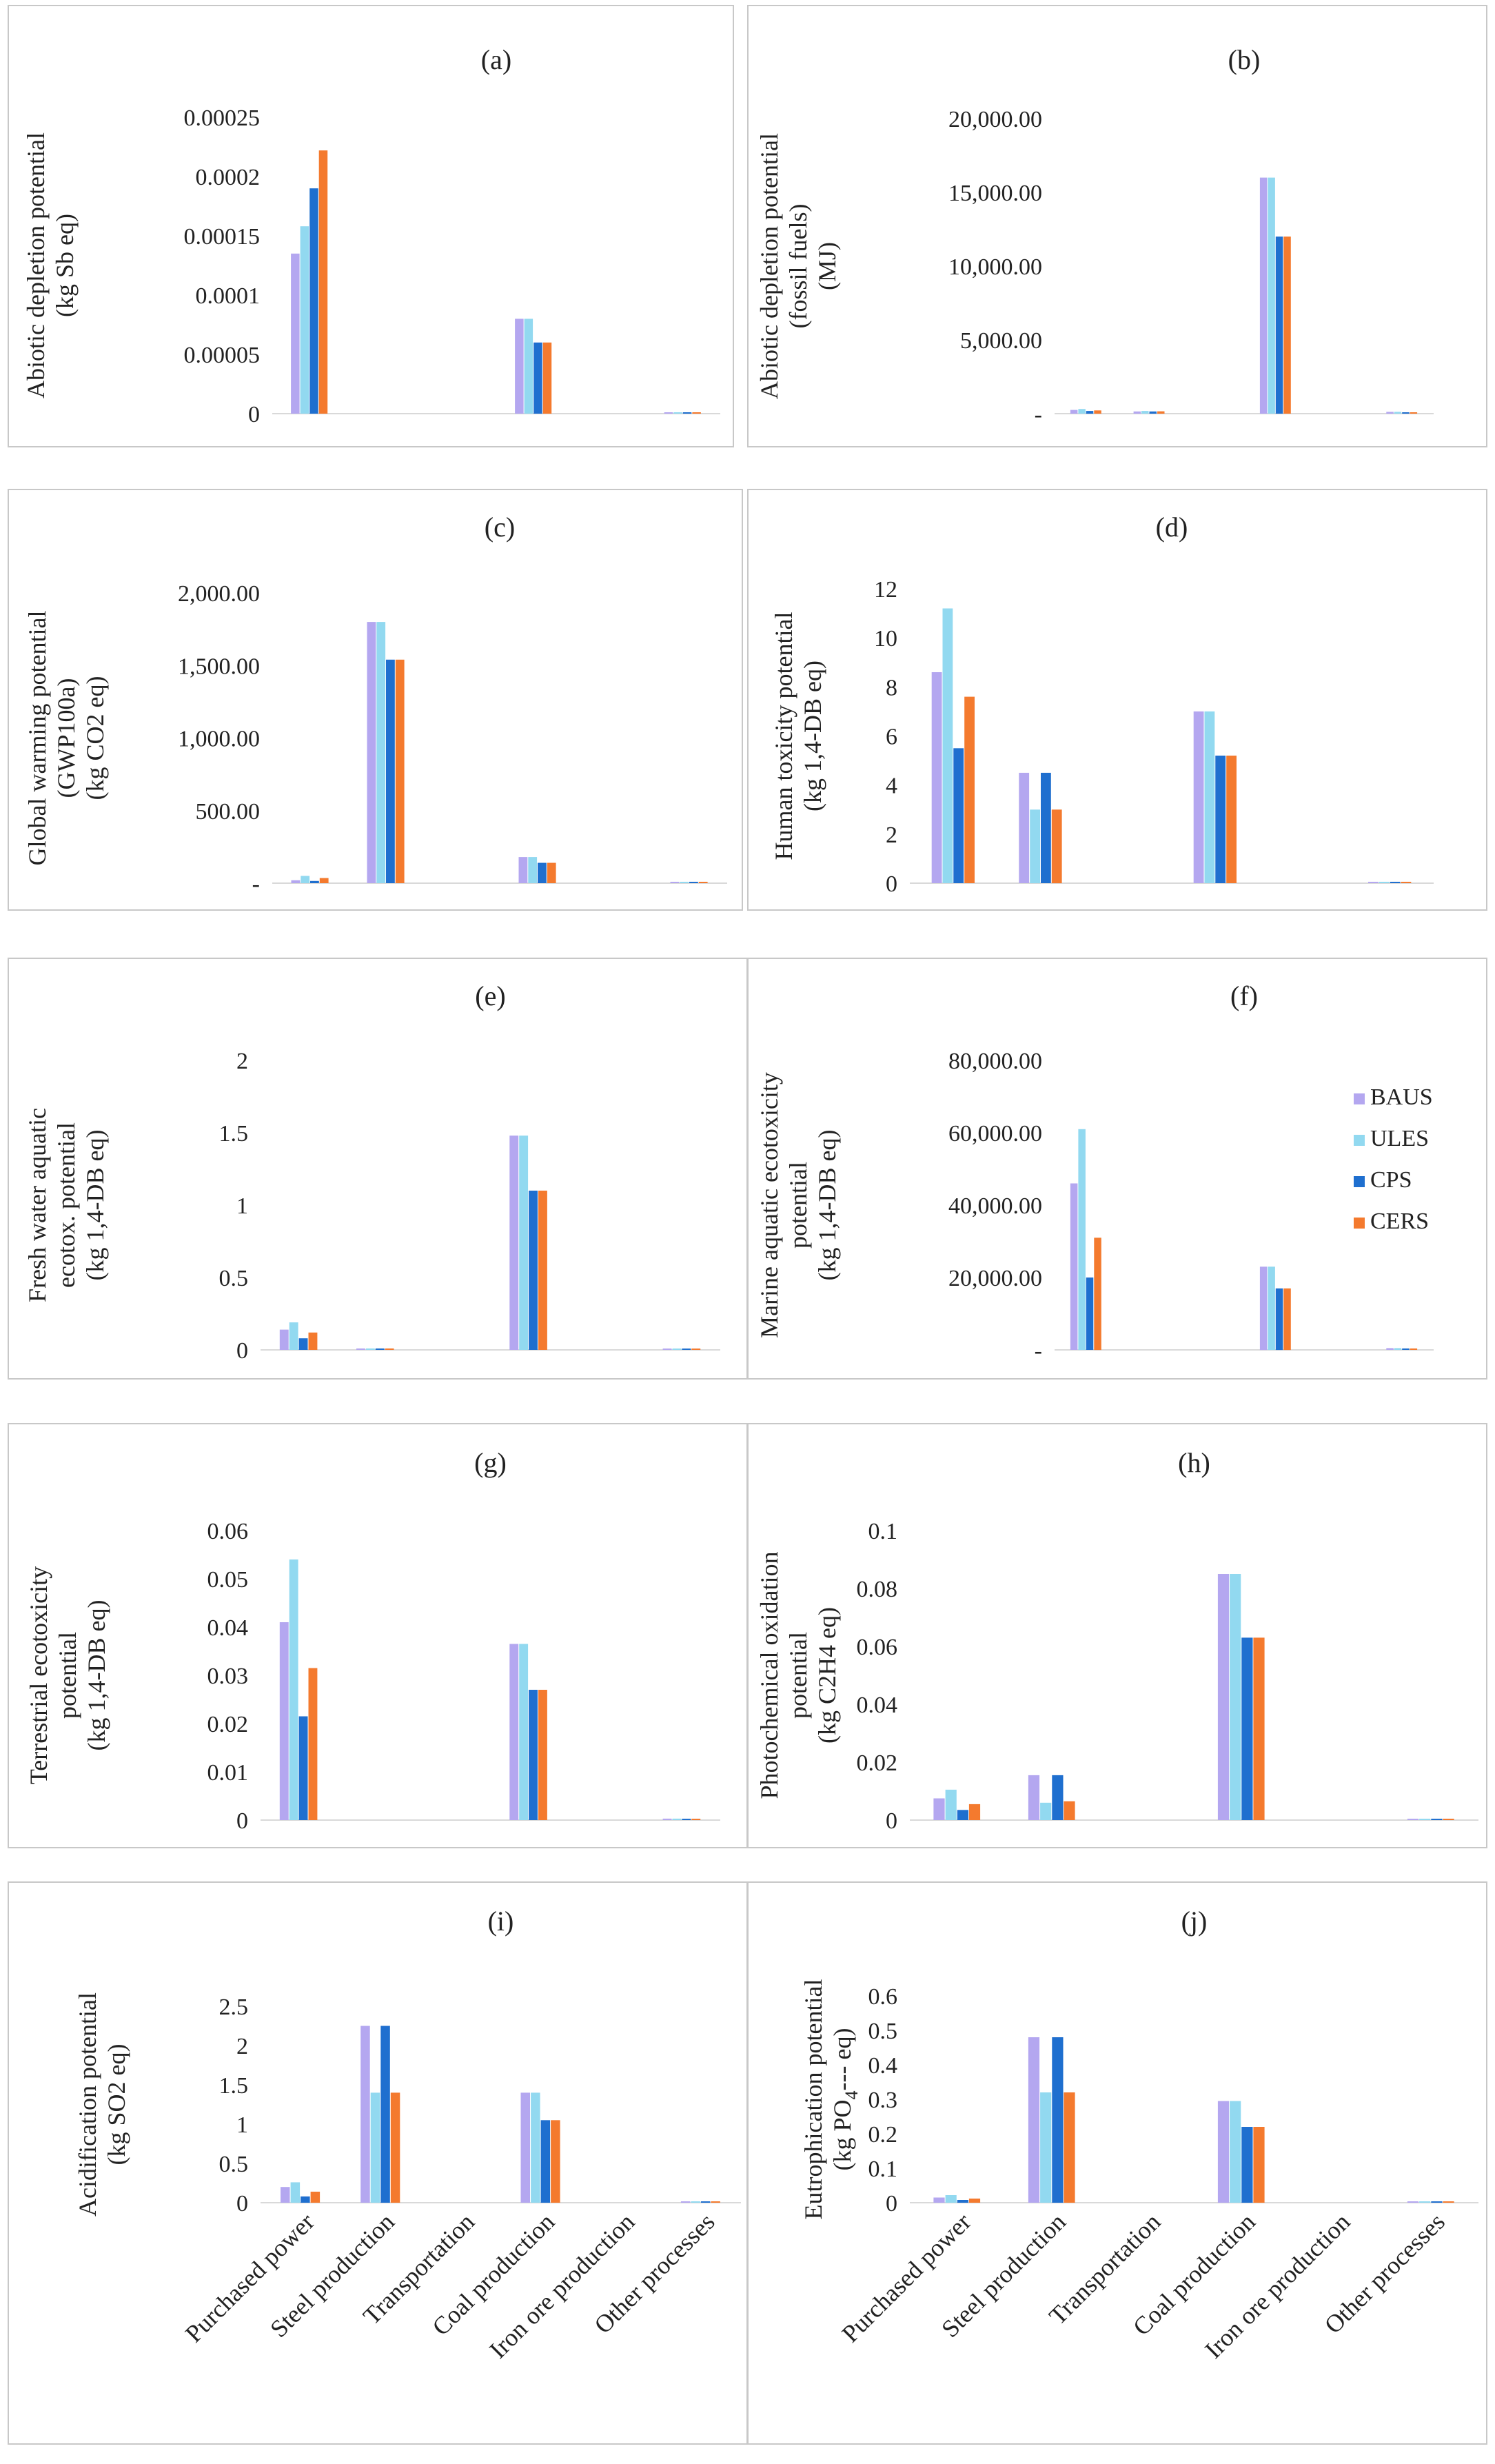 Image resolution: width=1495 pixels, height=2464 pixels. Describe the element at coordinates (877, 1763) in the screenshot. I see `y-tick-label: 0.02` at that location.